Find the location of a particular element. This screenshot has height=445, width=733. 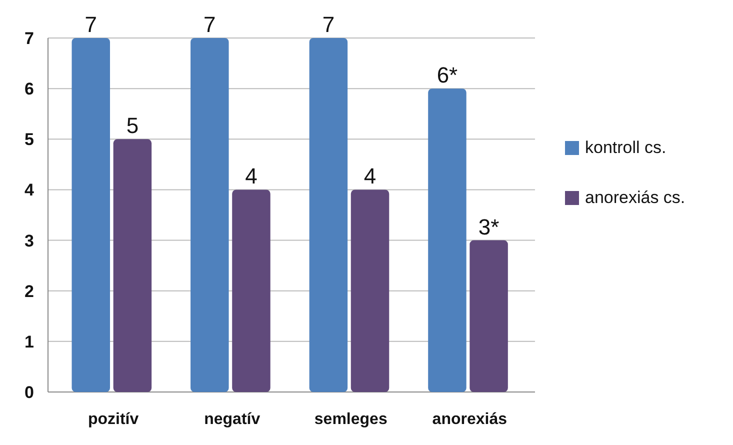

x-tick-label: negatív is located at coordinates (232, 419).